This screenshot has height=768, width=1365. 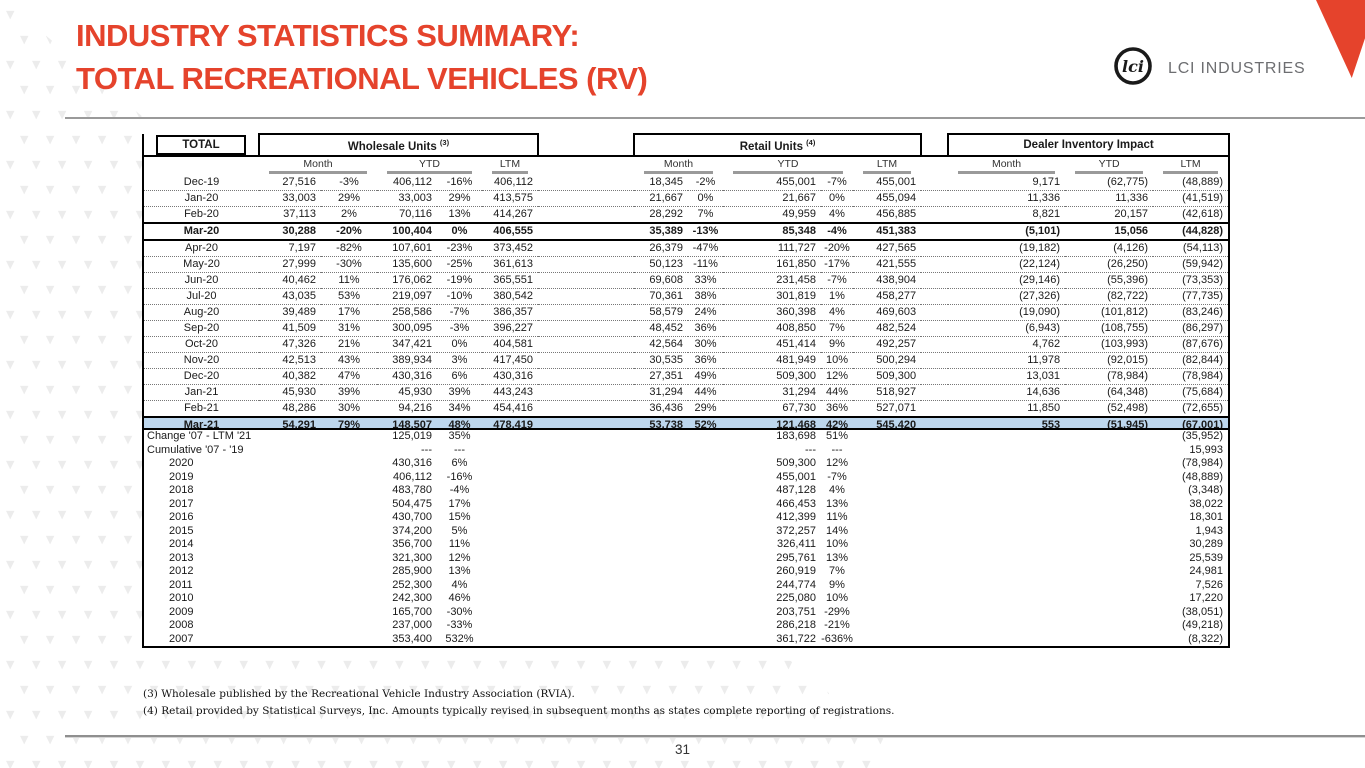 What do you see at coordinates (1340, 39) in the screenshot?
I see `corner-accent-triangle` at bounding box center [1340, 39].